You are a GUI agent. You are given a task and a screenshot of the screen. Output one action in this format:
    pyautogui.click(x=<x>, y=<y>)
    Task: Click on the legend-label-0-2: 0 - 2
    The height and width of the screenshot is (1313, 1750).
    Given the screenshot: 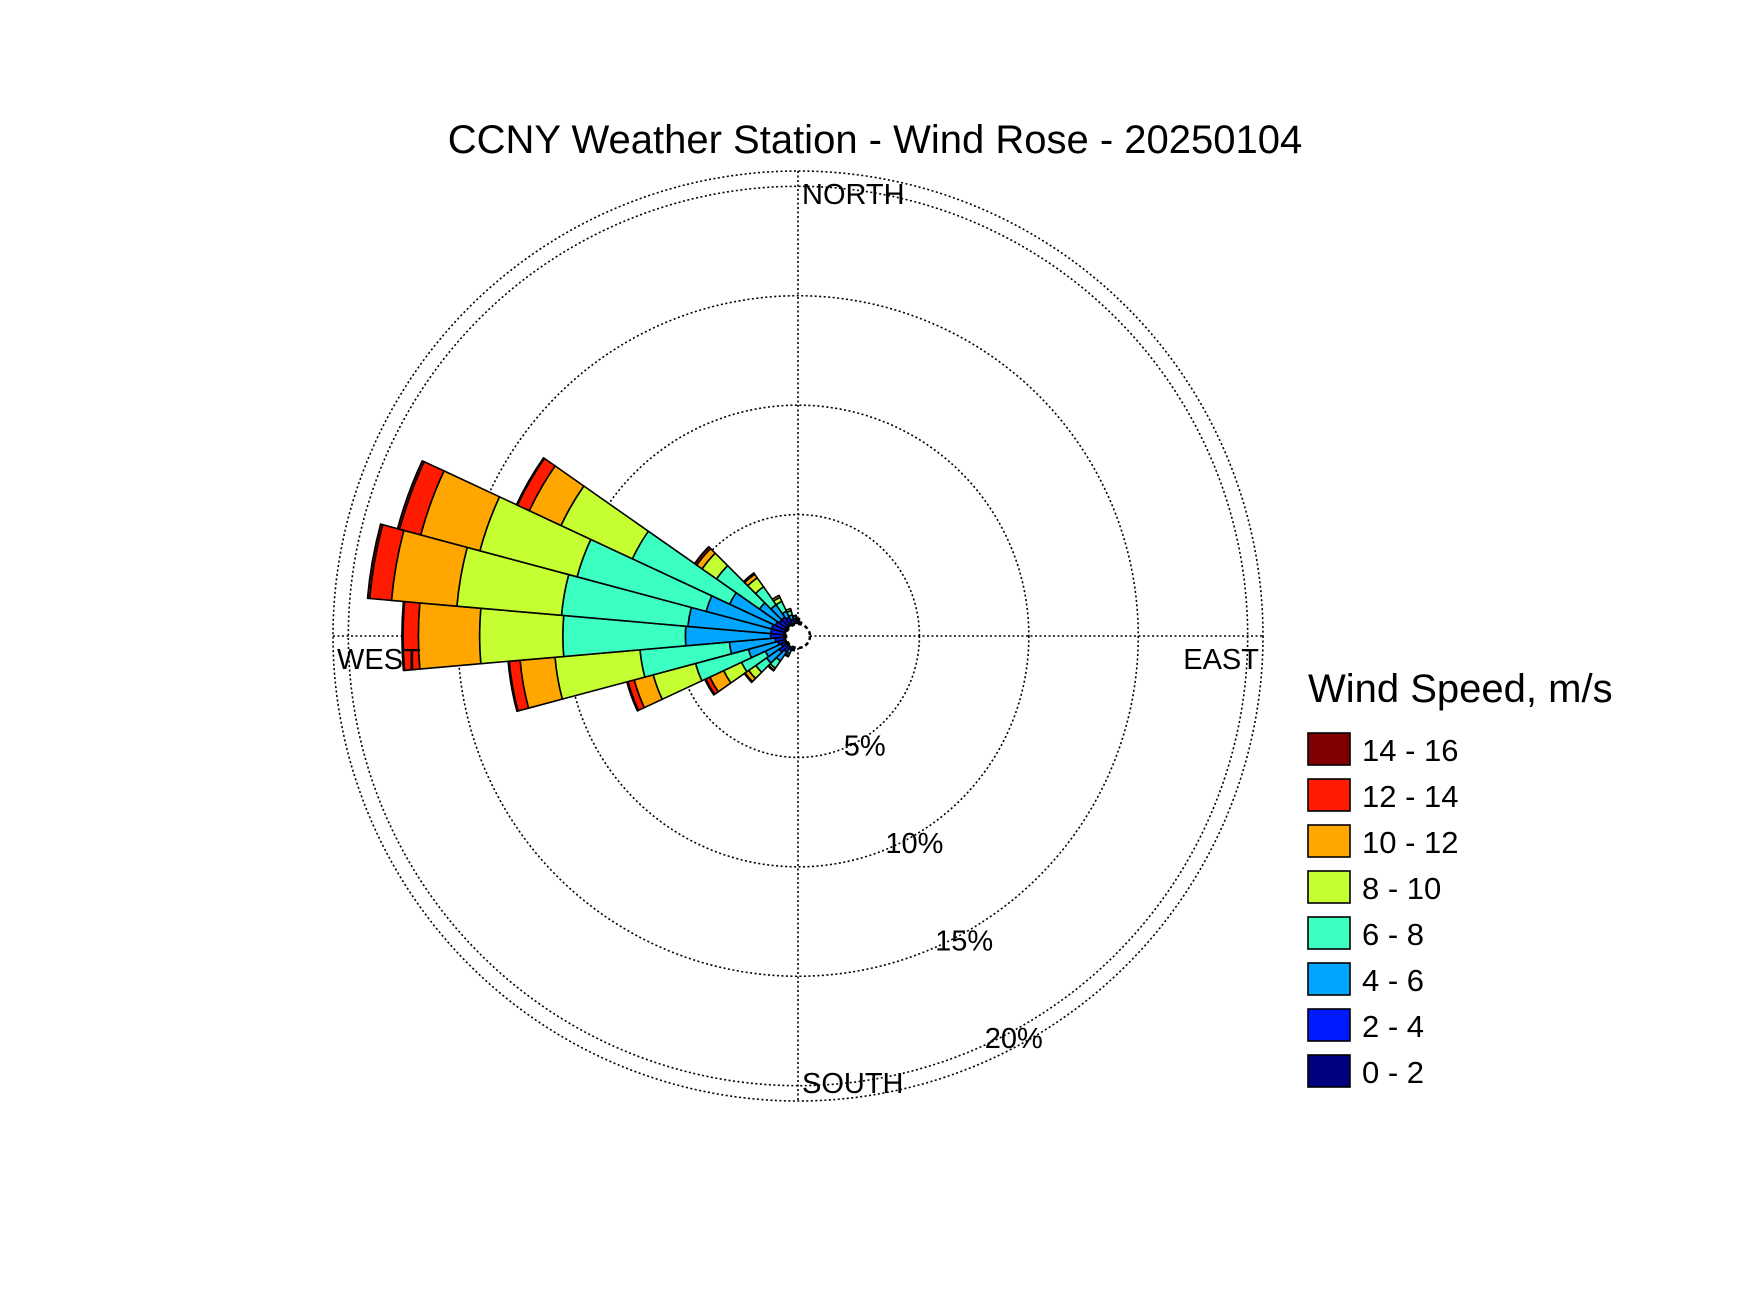 What is the action you would take?
    pyautogui.click(x=1393, y=1072)
    